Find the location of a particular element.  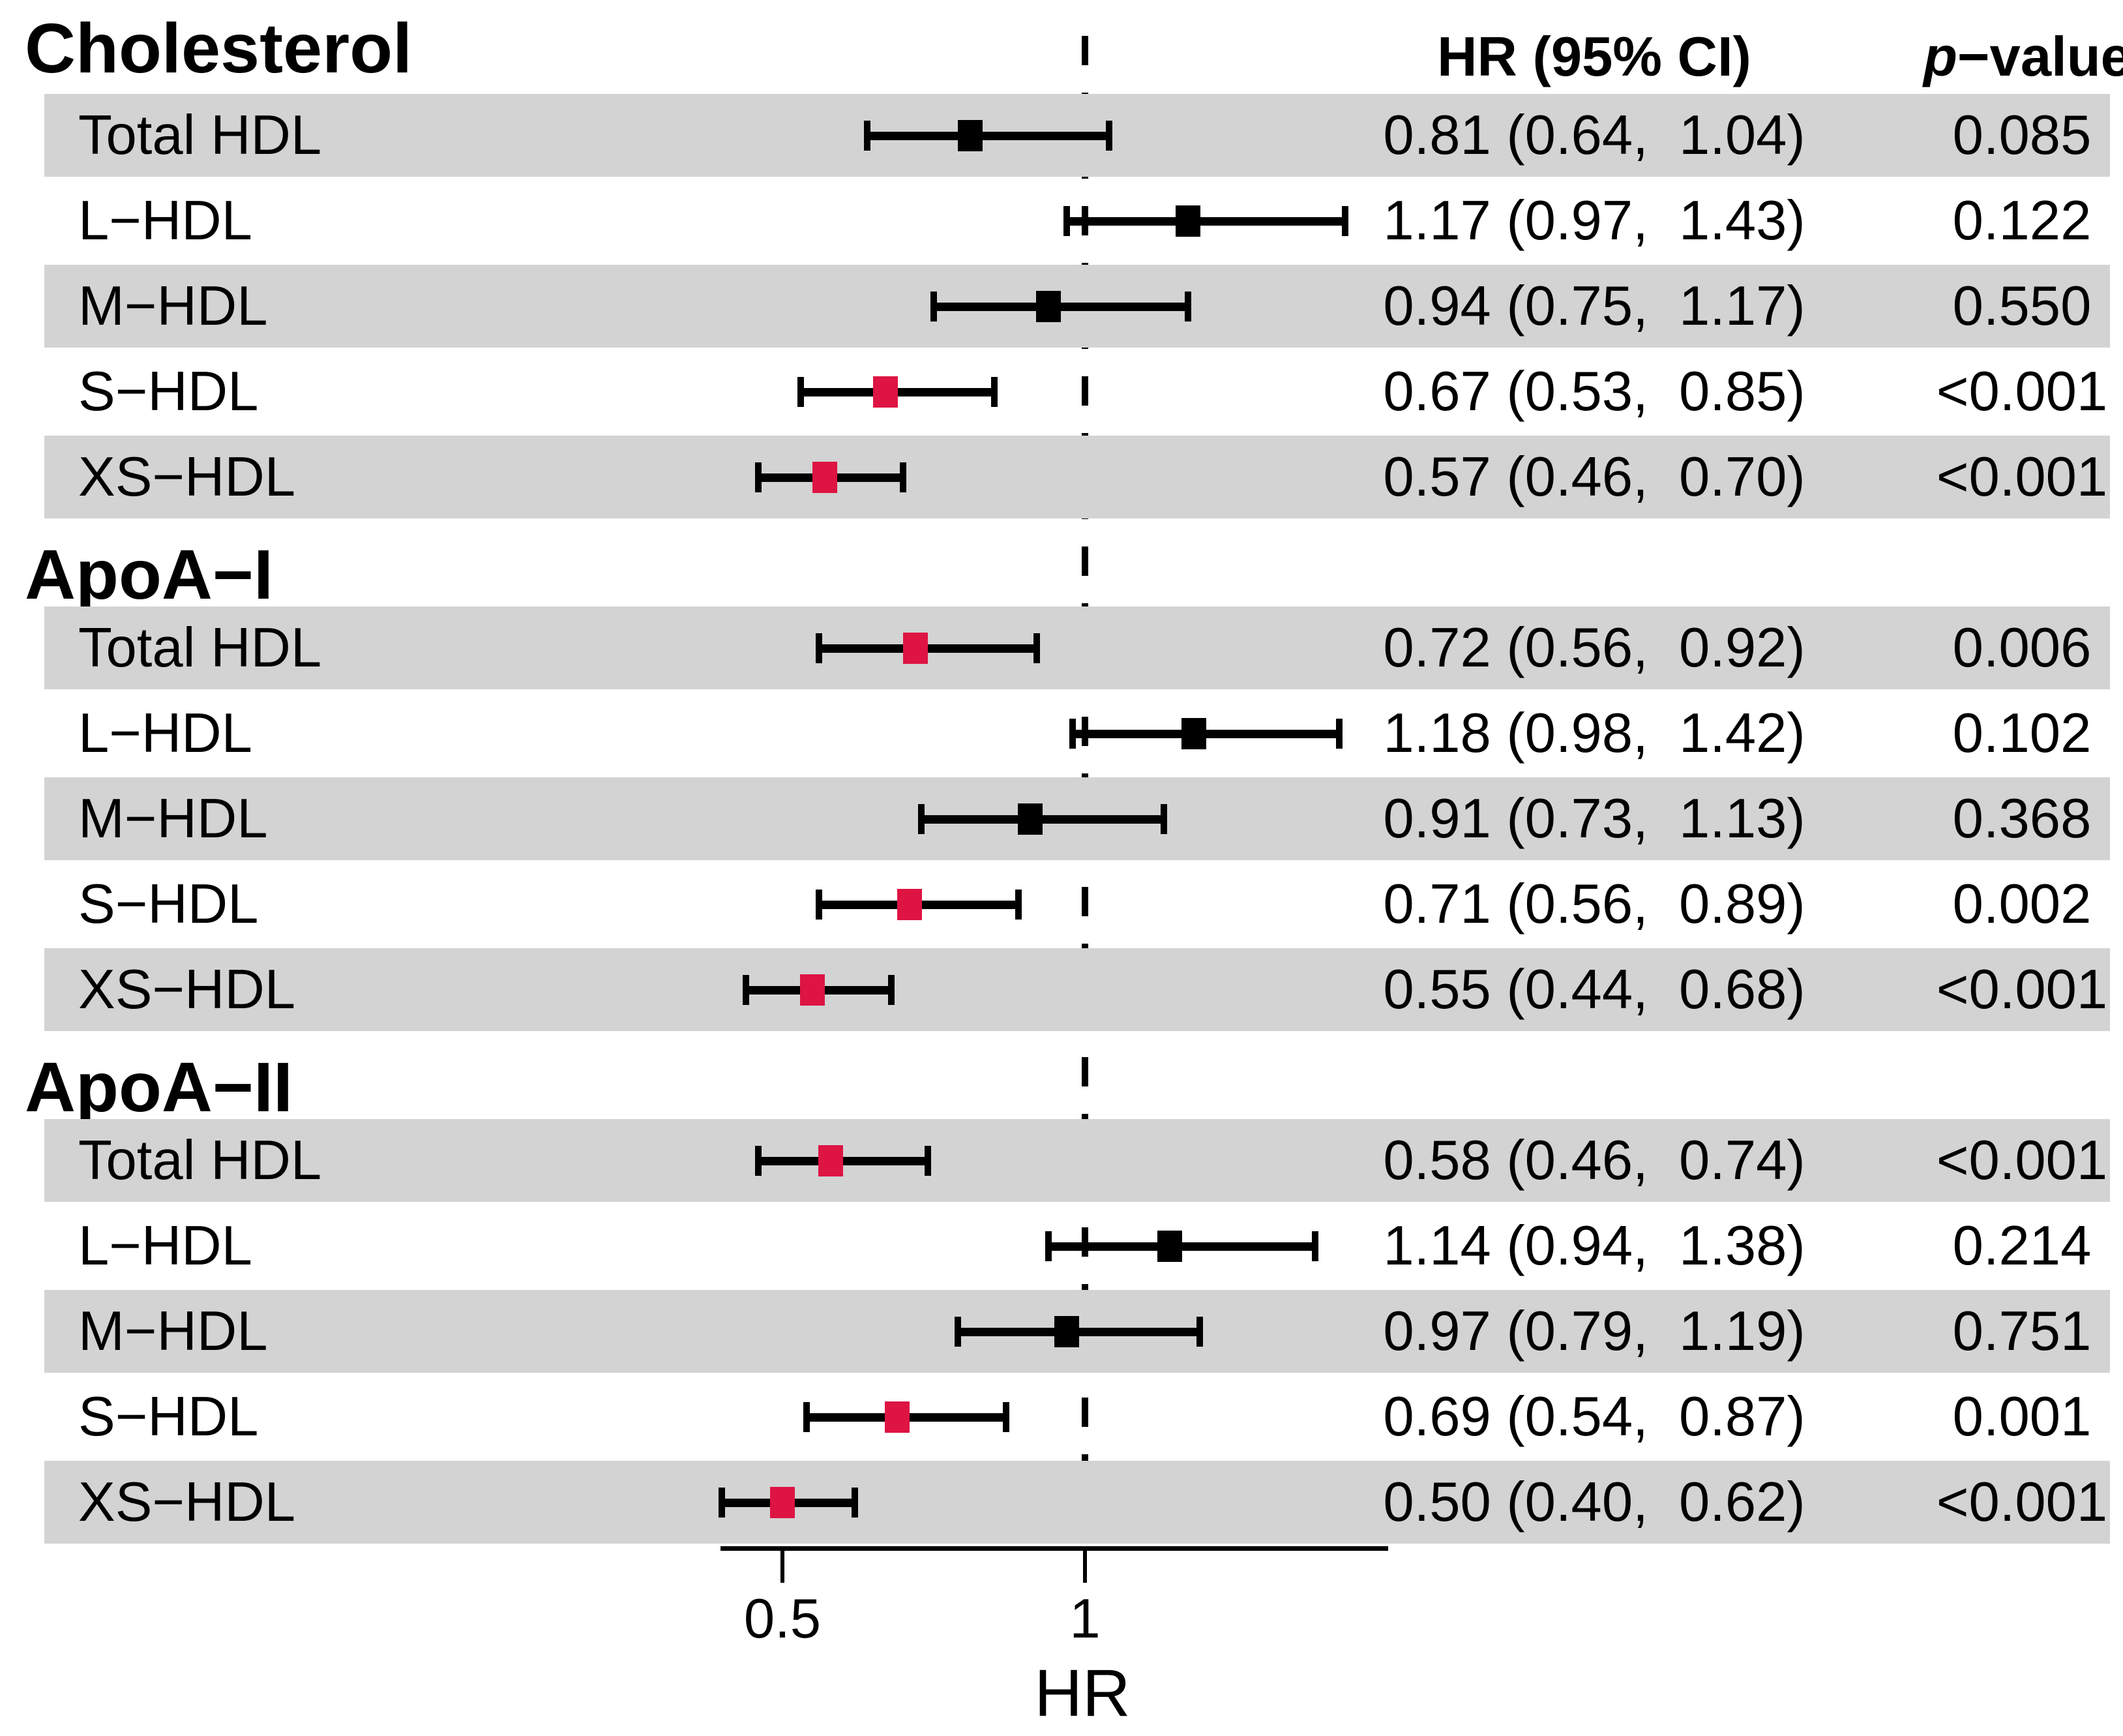

hr-ci-value: 1.18 (0.98, 1.42) is located at coordinates (1594, 733).